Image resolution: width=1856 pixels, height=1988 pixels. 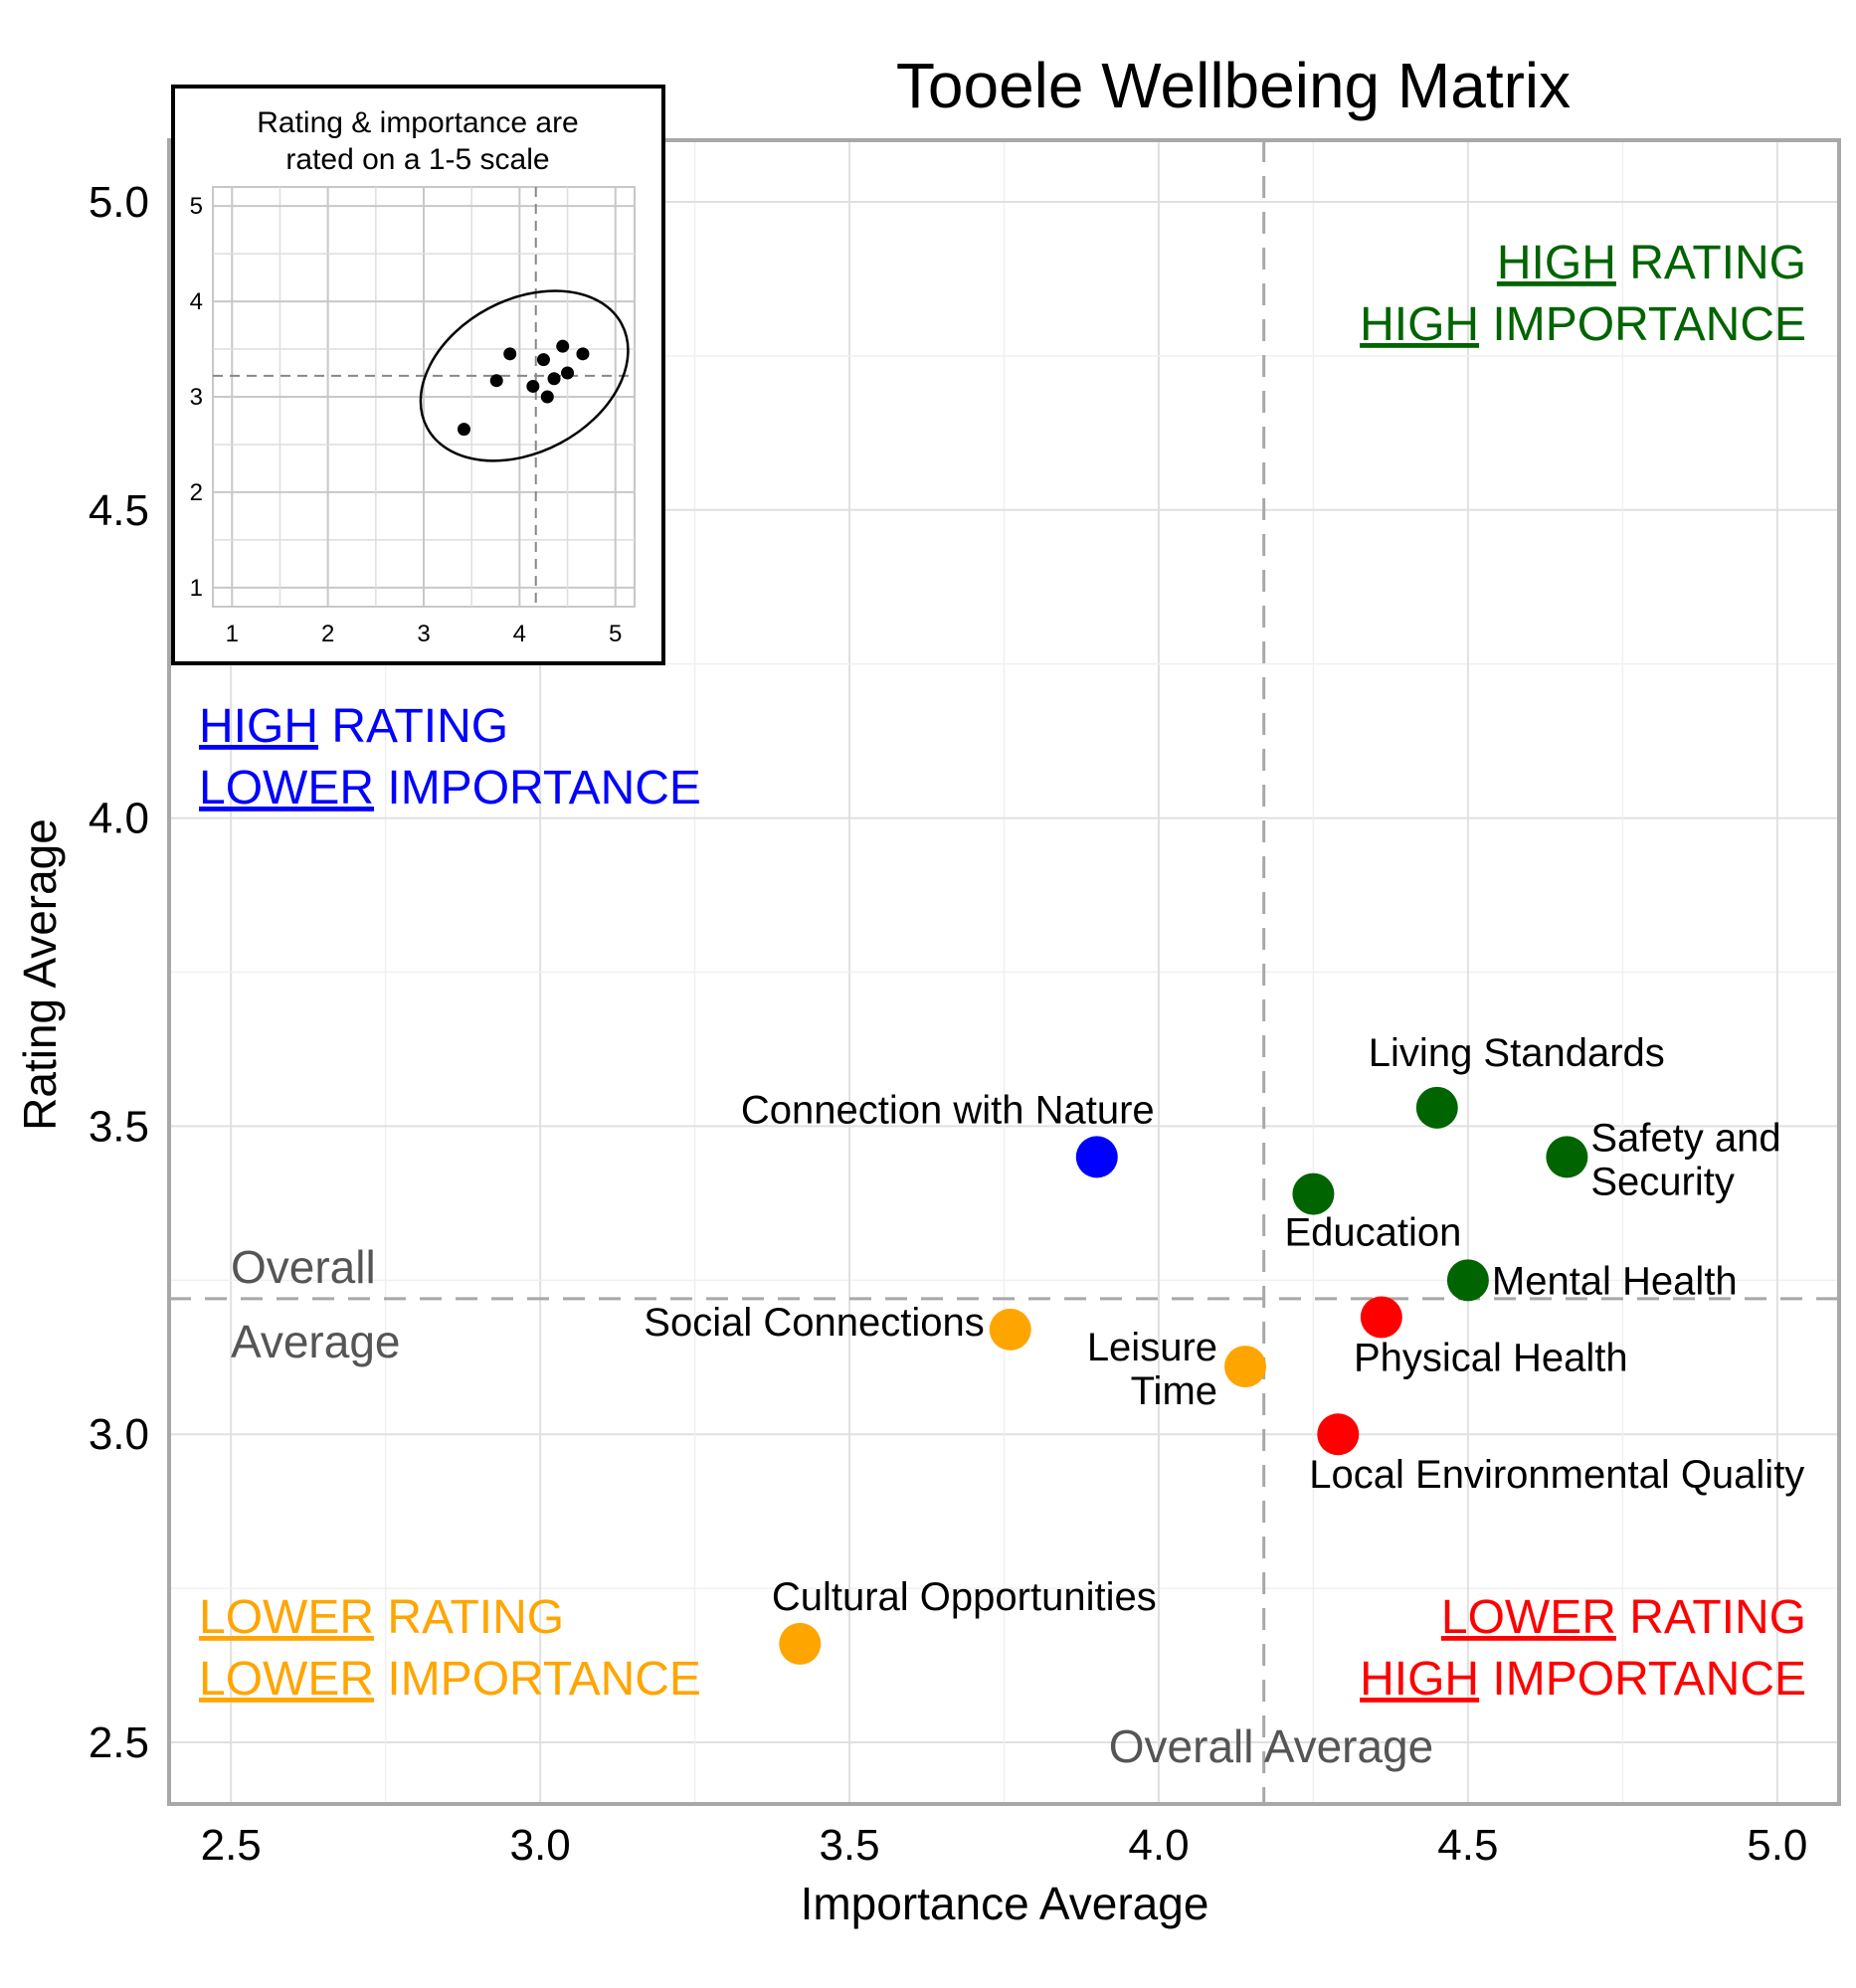 What do you see at coordinates (1010, 1329) in the screenshot?
I see `point-social-connections` at bounding box center [1010, 1329].